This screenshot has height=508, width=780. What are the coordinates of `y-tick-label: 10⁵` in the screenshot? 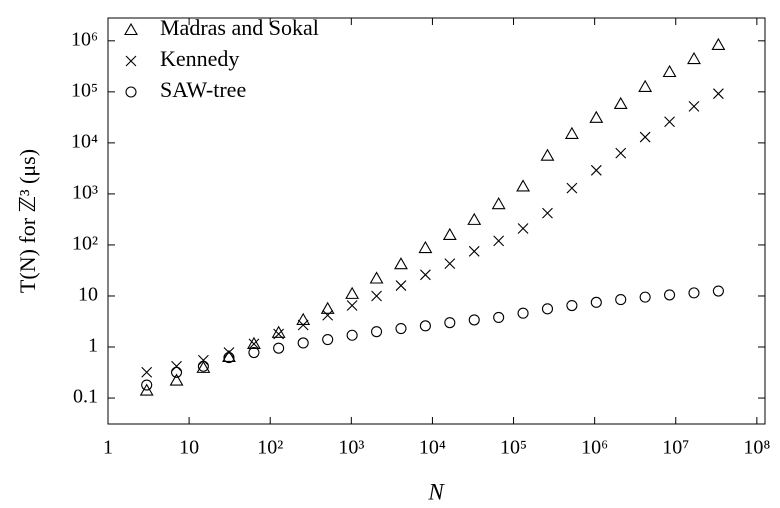 It's located at (84, 90).